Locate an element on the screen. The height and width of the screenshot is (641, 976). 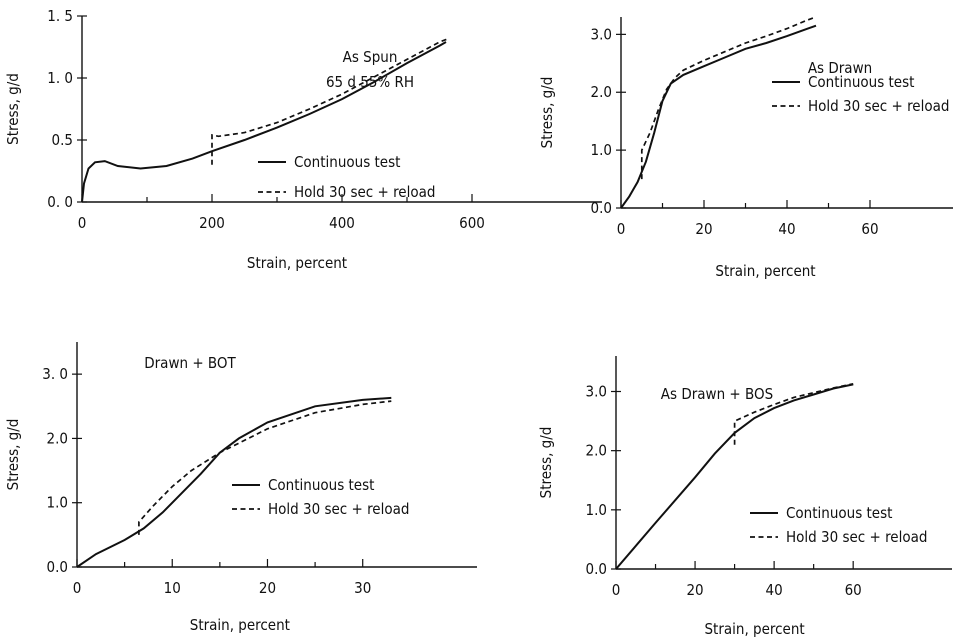
chart-annotation: As Spun is located at coordinates (370, 57).